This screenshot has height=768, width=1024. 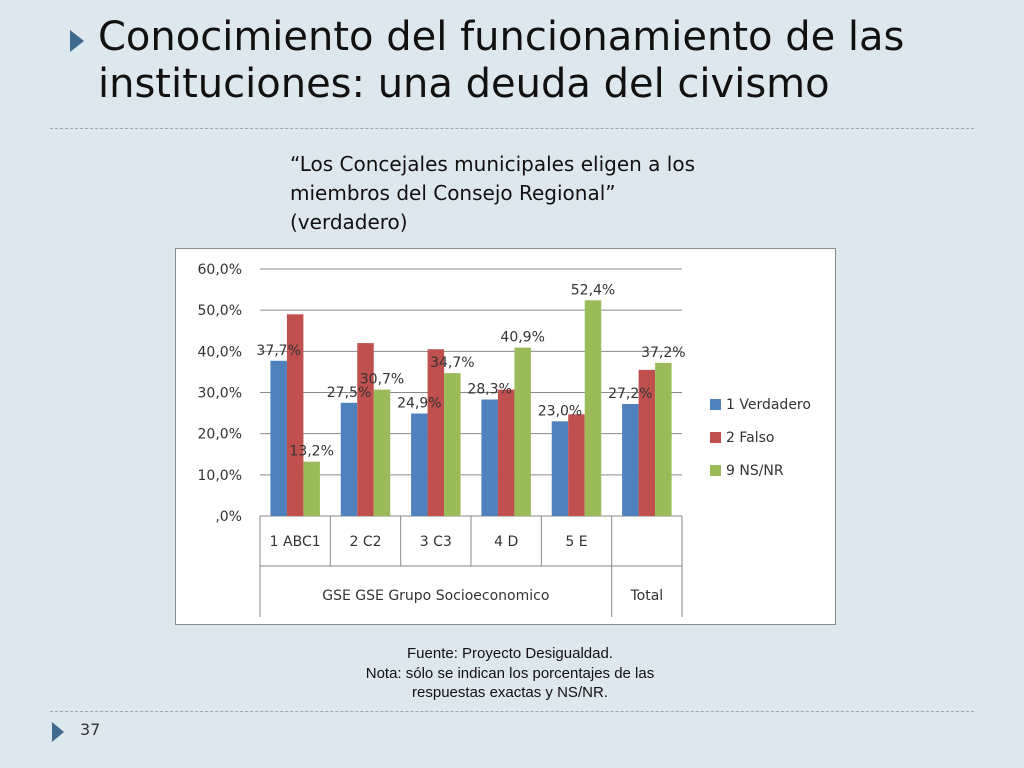 What do you see at coordinates (646, 596) in the screenshot?
I see `category-label: Total` at bounding box center [646, 596].